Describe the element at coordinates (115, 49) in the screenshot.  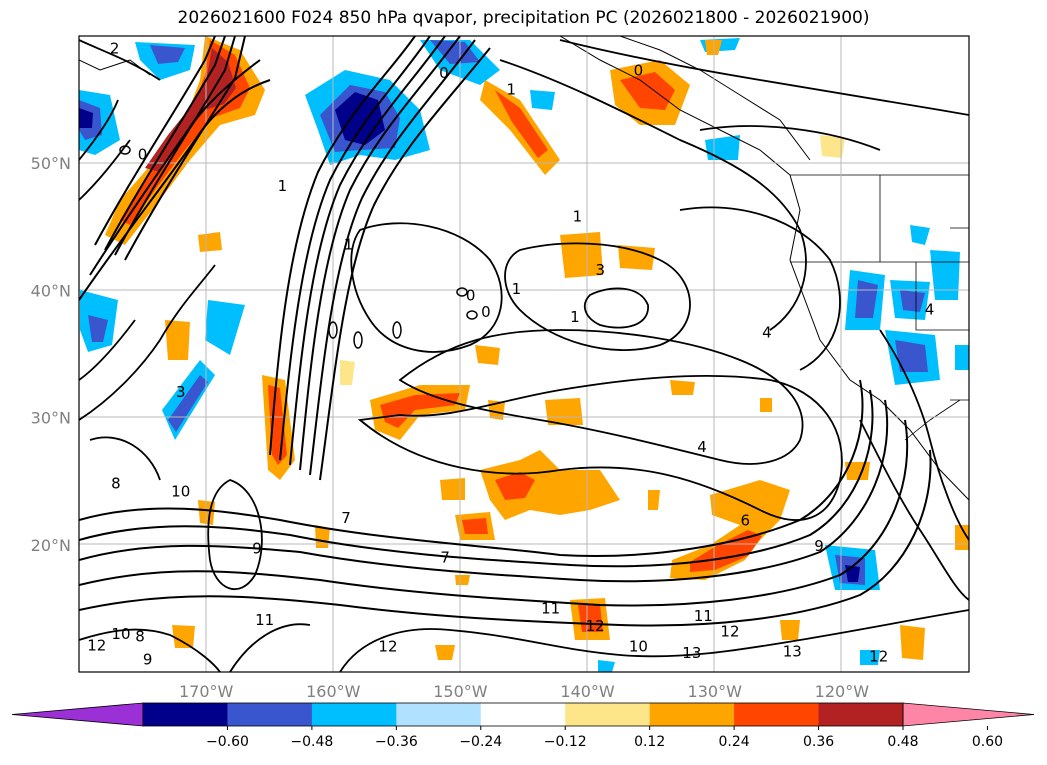
I see `contour-value-label: 2` at that location.